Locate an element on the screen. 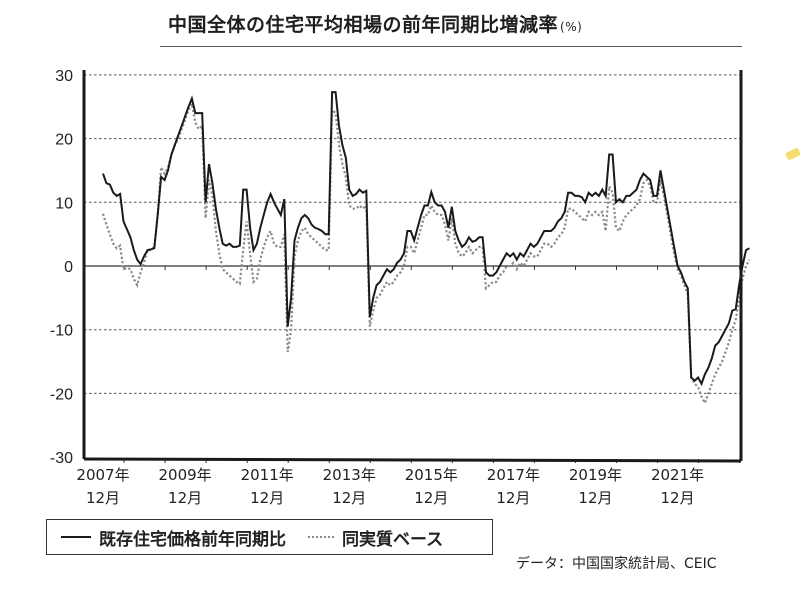 This screenshot has width=800, height=589. y-tick-label: 10 is located at coordinates (64, 203).